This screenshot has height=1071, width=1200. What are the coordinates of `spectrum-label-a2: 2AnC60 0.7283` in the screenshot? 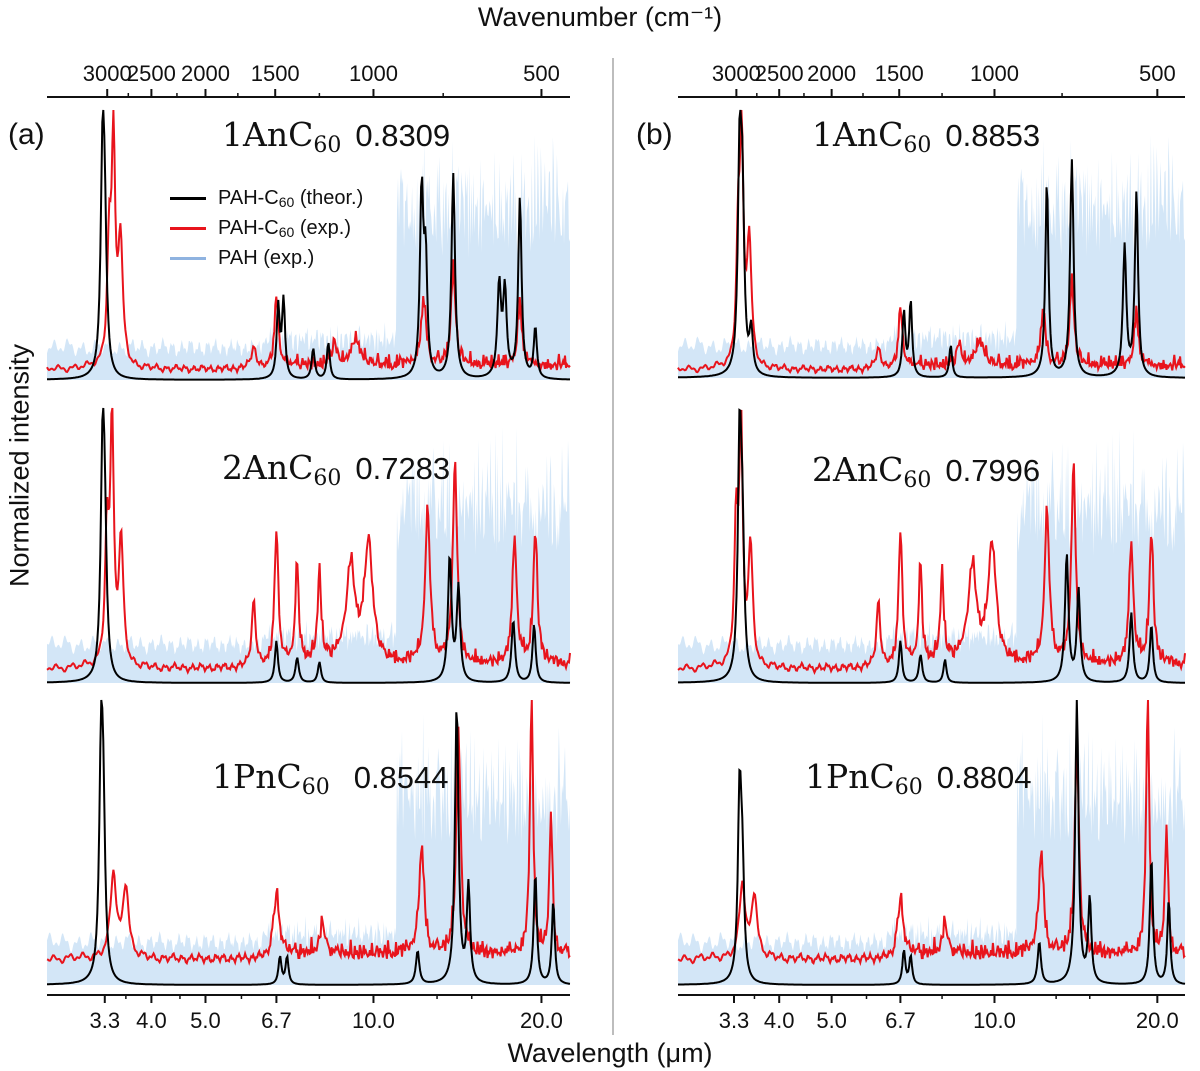 It's located at (336, 469).